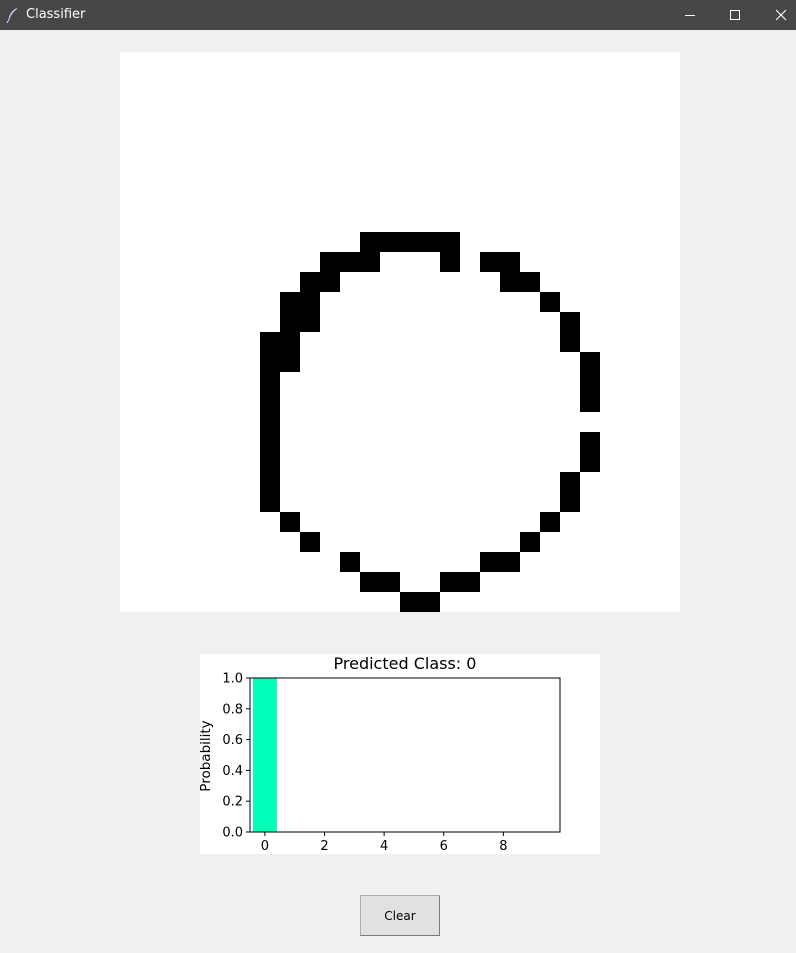  What do you see at coordinates (56, 14) in the screenshot?
I see `window-title: Classifier` at bounding box center [56, 14].